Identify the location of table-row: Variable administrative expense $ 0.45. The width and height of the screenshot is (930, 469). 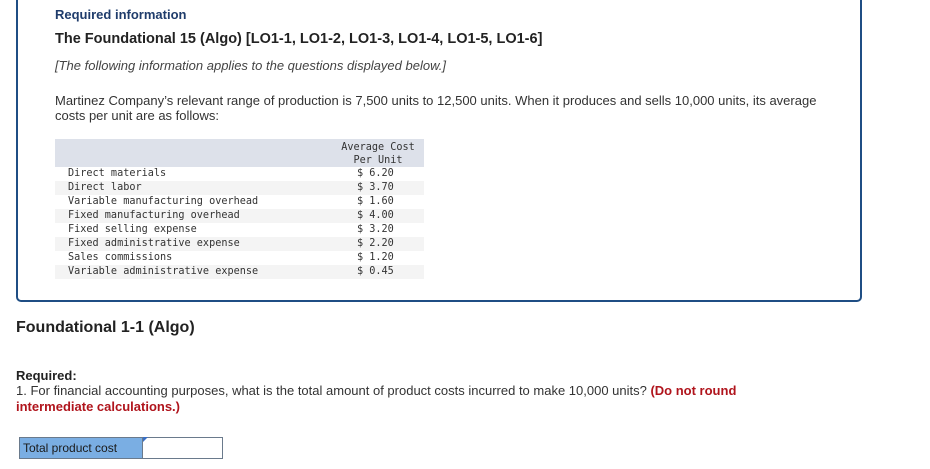
(239, 272).